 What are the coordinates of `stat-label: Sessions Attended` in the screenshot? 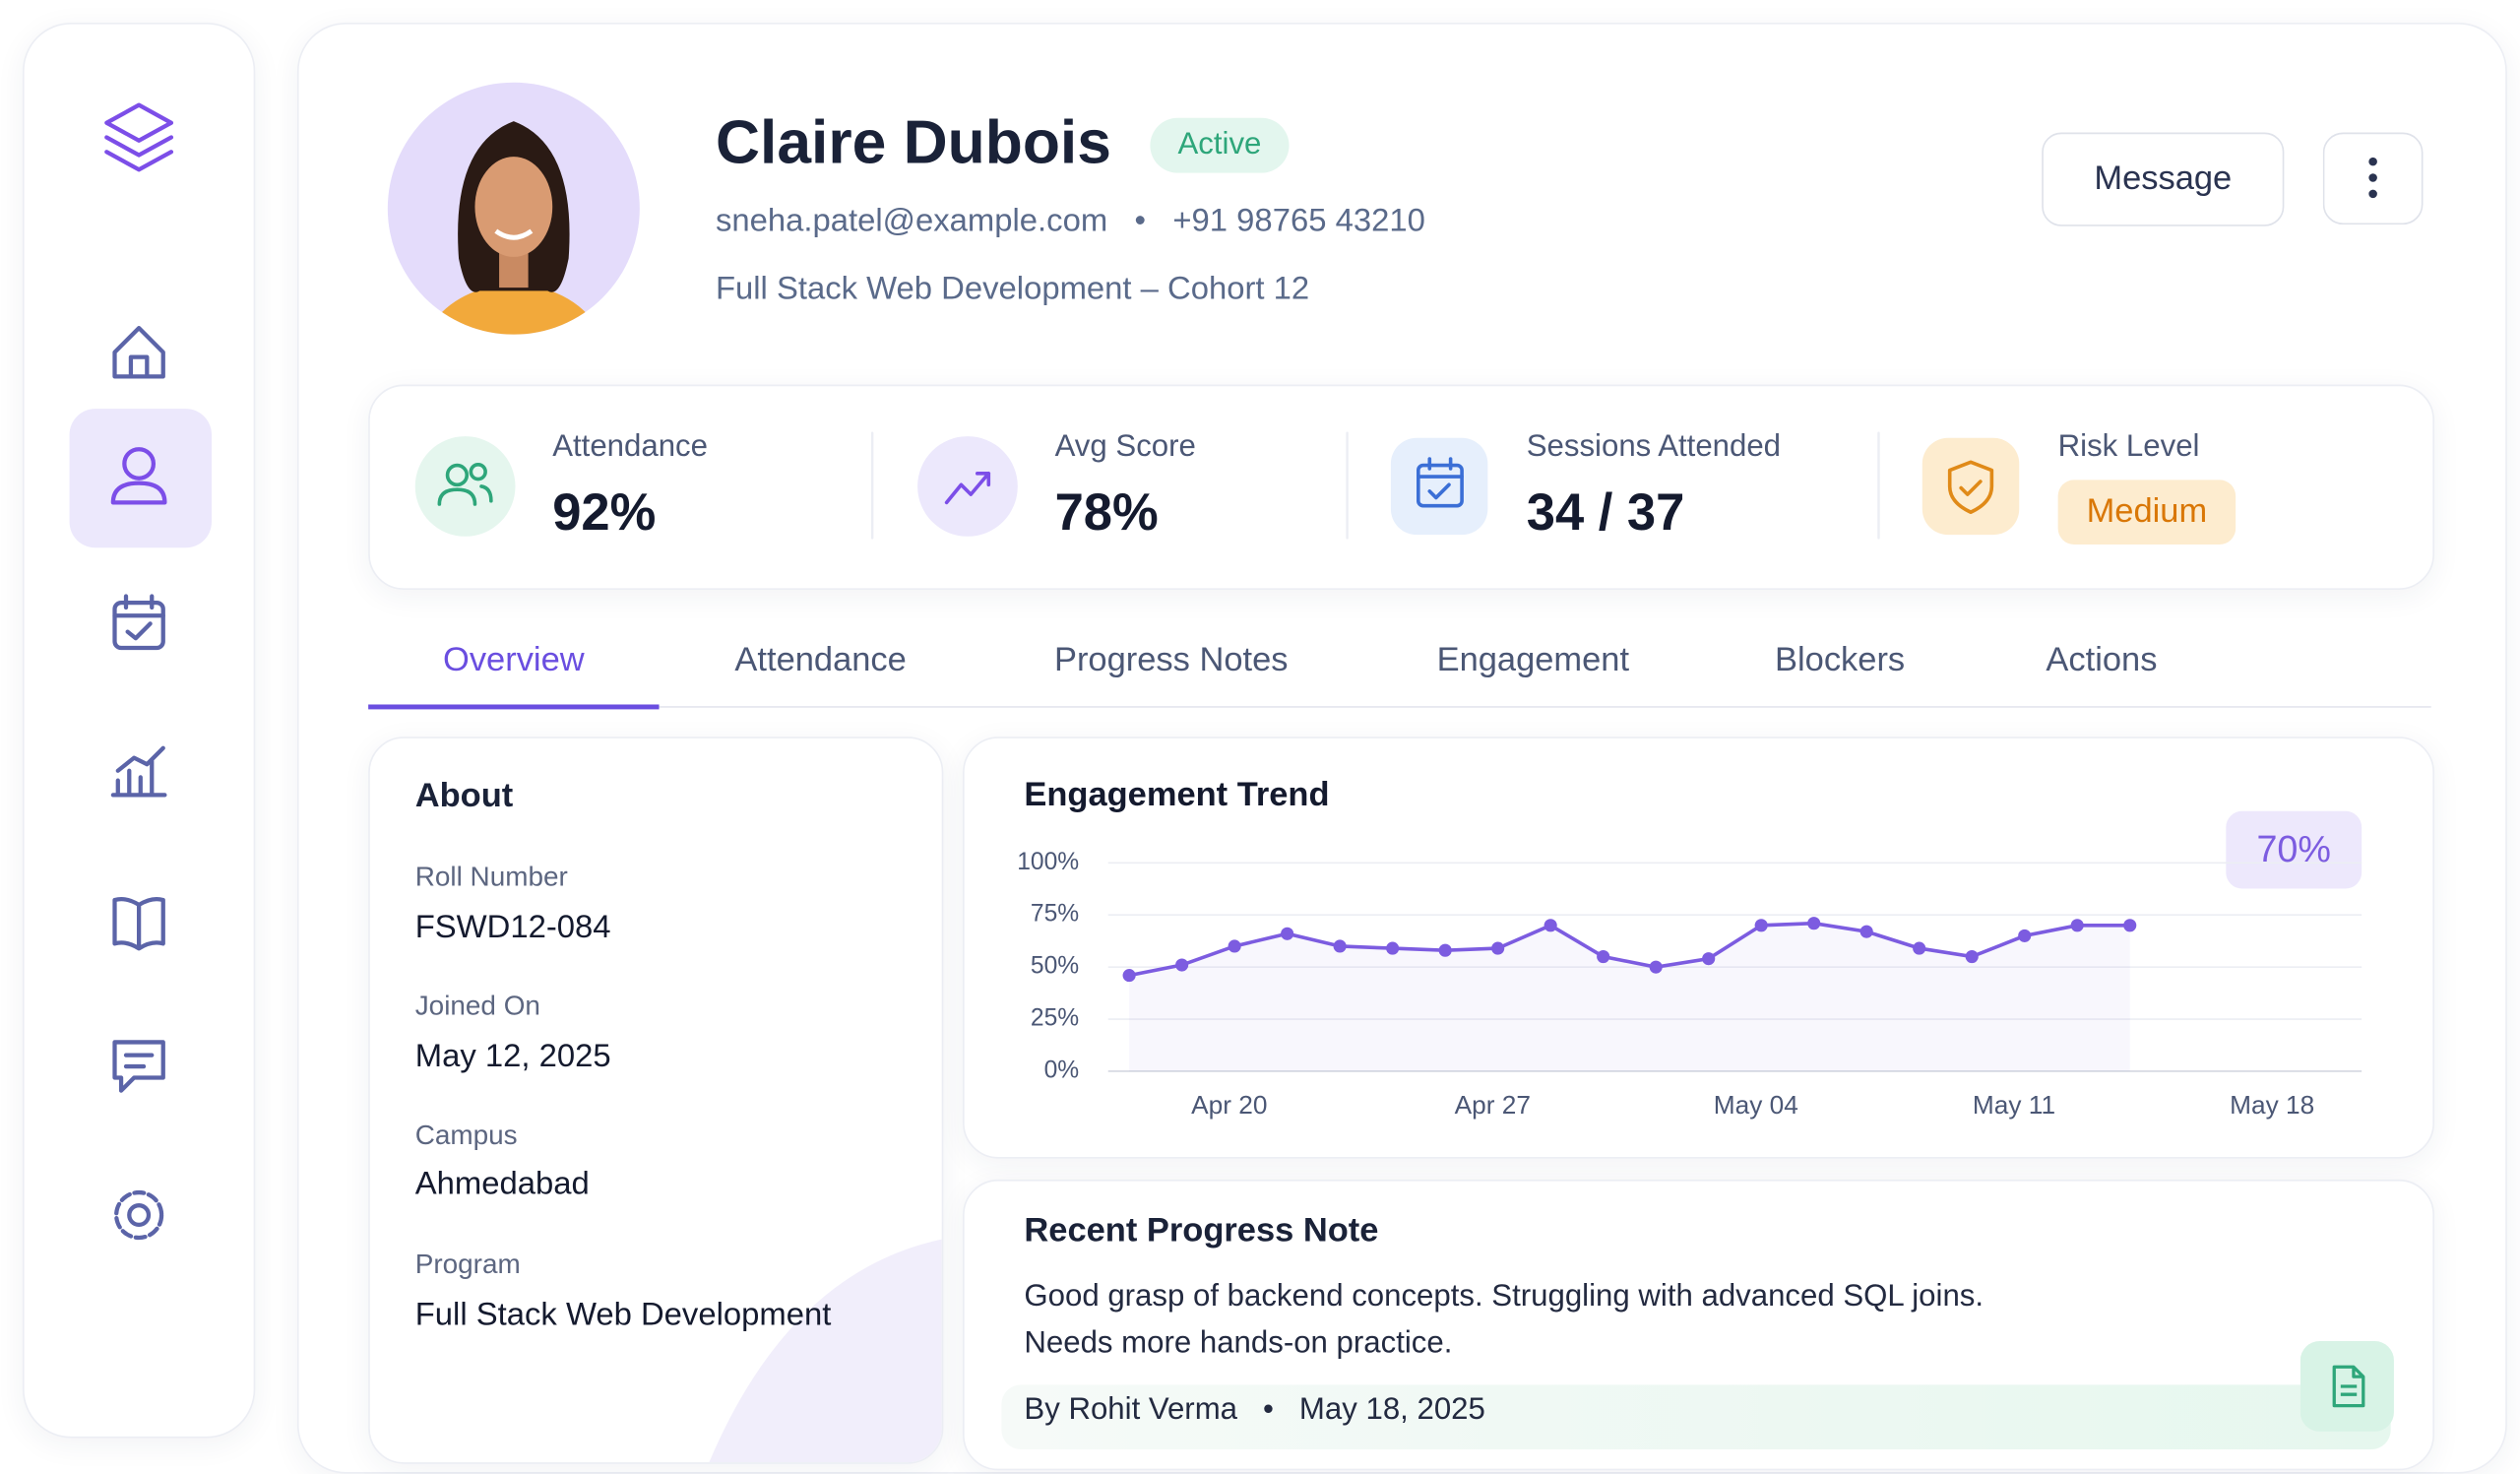 It's located at (1654, 447).